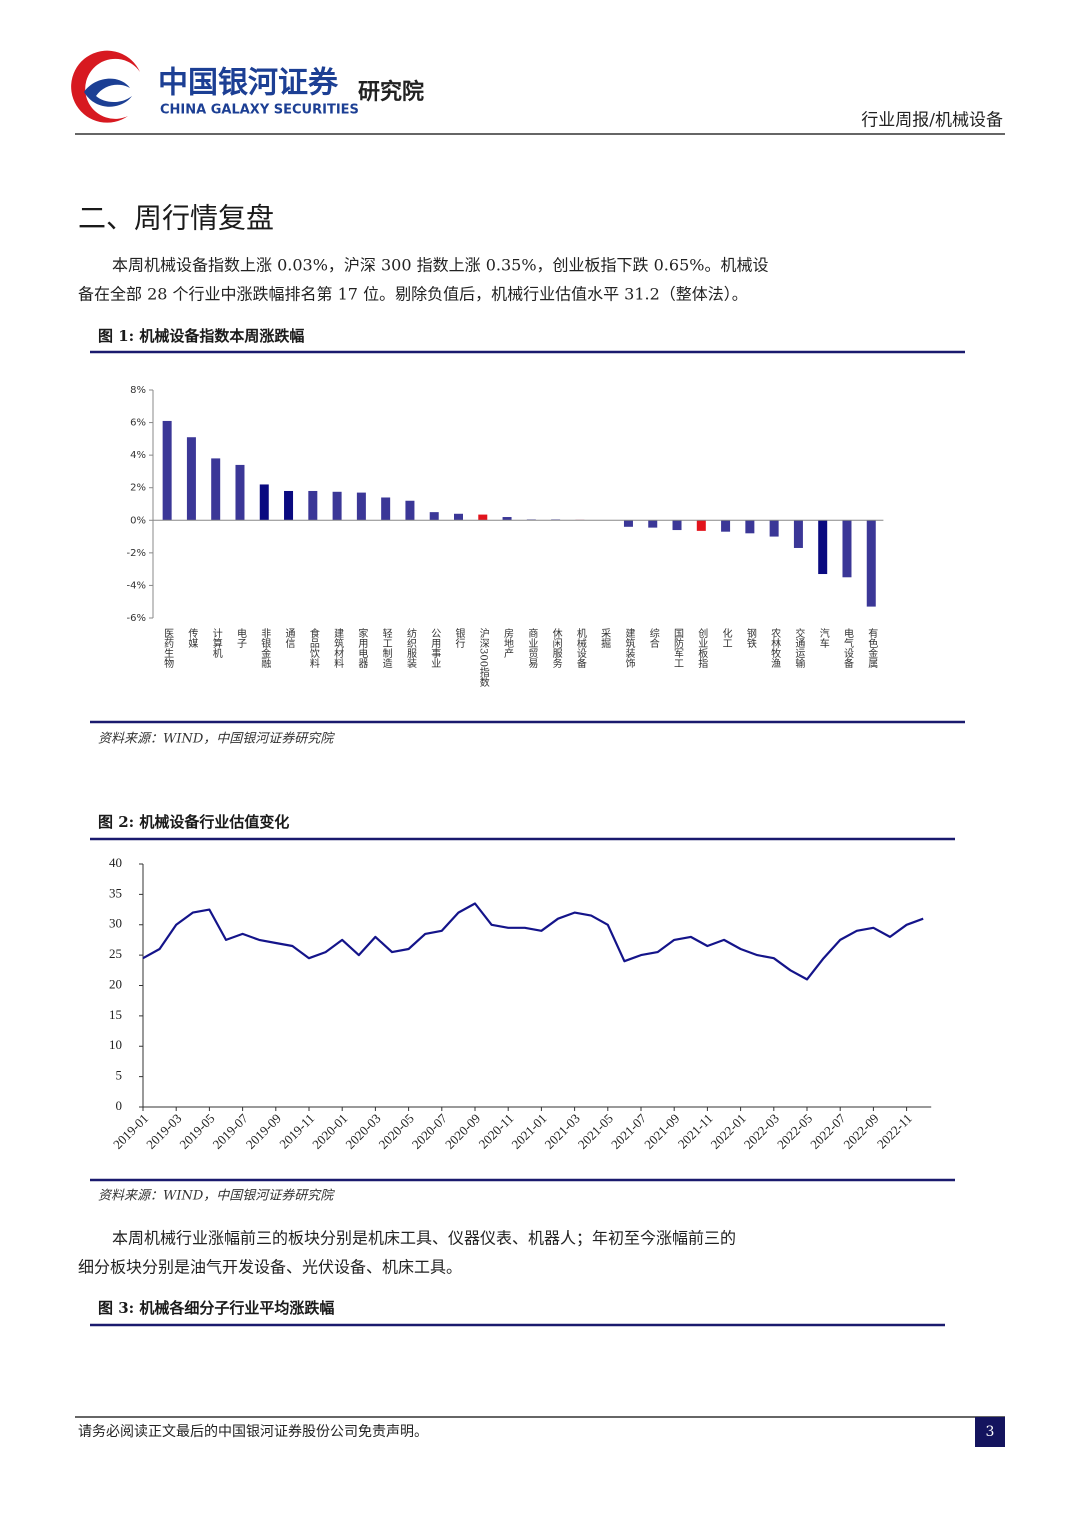  I want to click on x-tick-label: 2022-01, so click(728, 1131).